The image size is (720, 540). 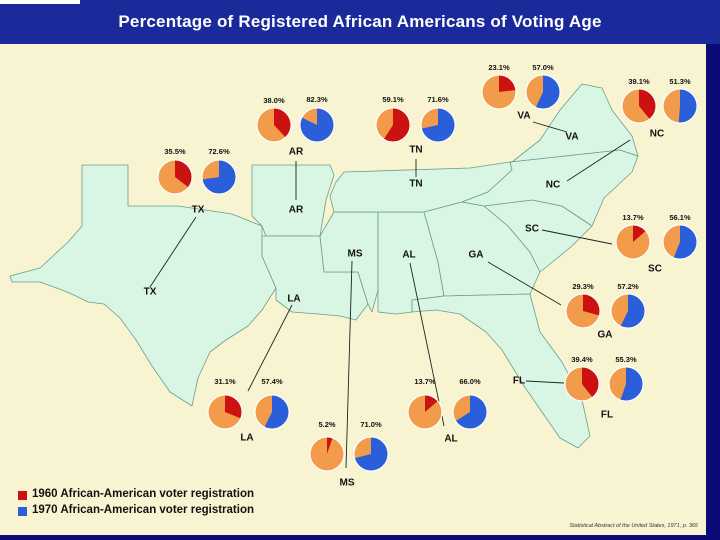 I want to click on pie-1960-nc-rim, so click(x=639, y=106).